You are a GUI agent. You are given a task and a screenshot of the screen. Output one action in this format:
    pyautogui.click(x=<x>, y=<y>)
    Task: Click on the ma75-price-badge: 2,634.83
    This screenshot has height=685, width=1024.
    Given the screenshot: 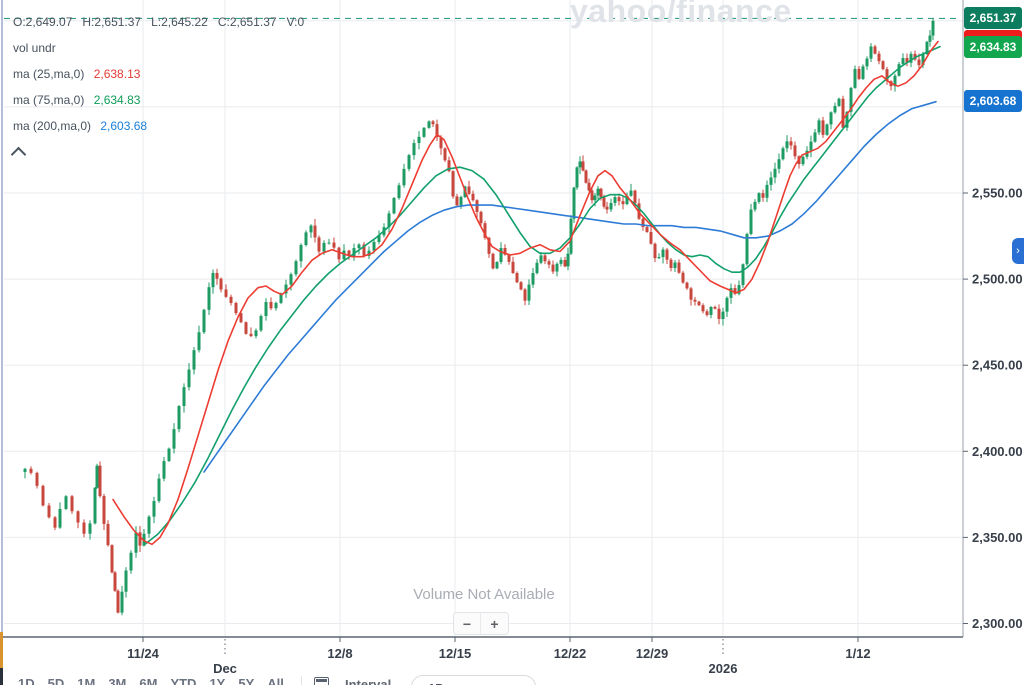 What is the action you would take?
    pyautogui.click(x=993, y=46)
    